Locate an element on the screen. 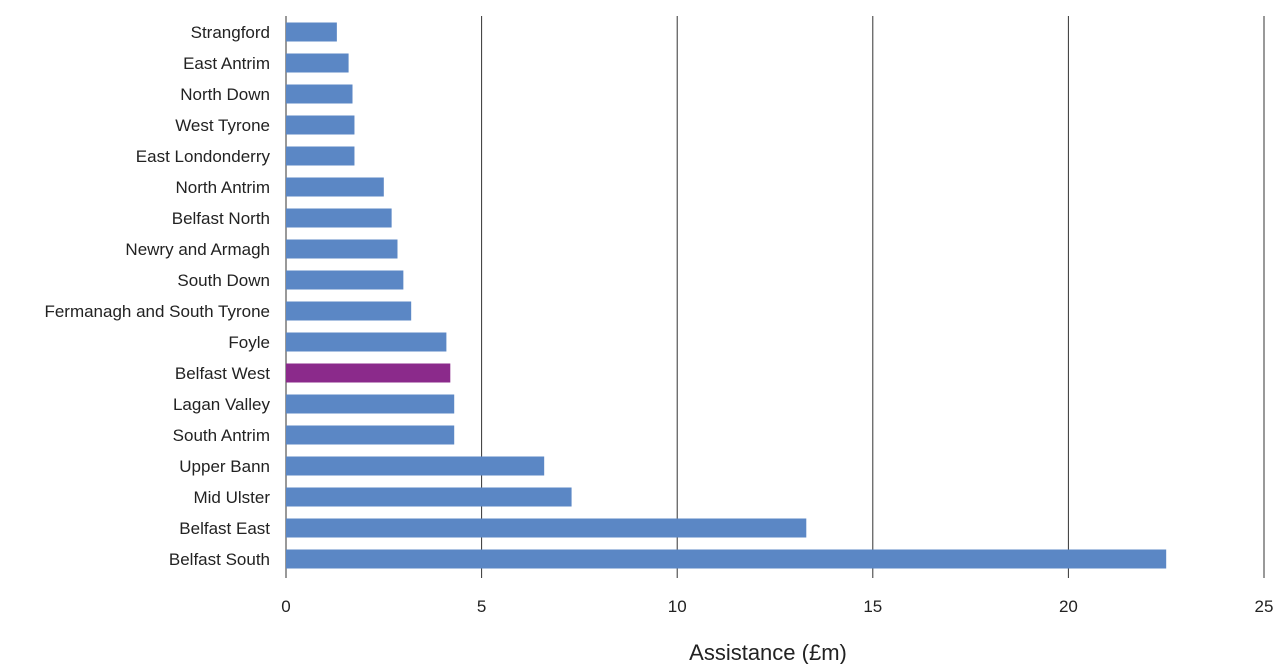 The image size is (1278, 669). category-label: East Londonderry is located at coordinates (203, 156).